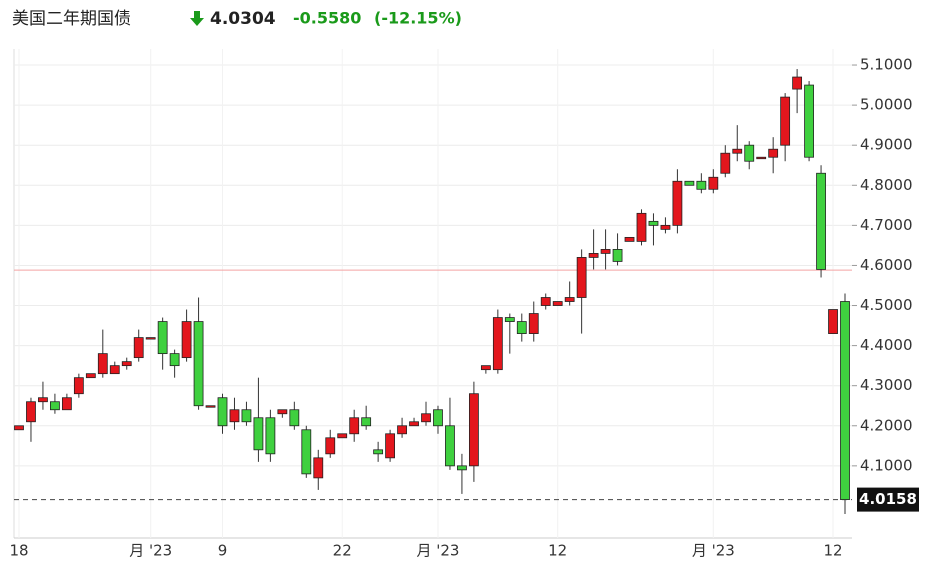  I want to click on y-tick-label: 4.1000, so click(886, 465).